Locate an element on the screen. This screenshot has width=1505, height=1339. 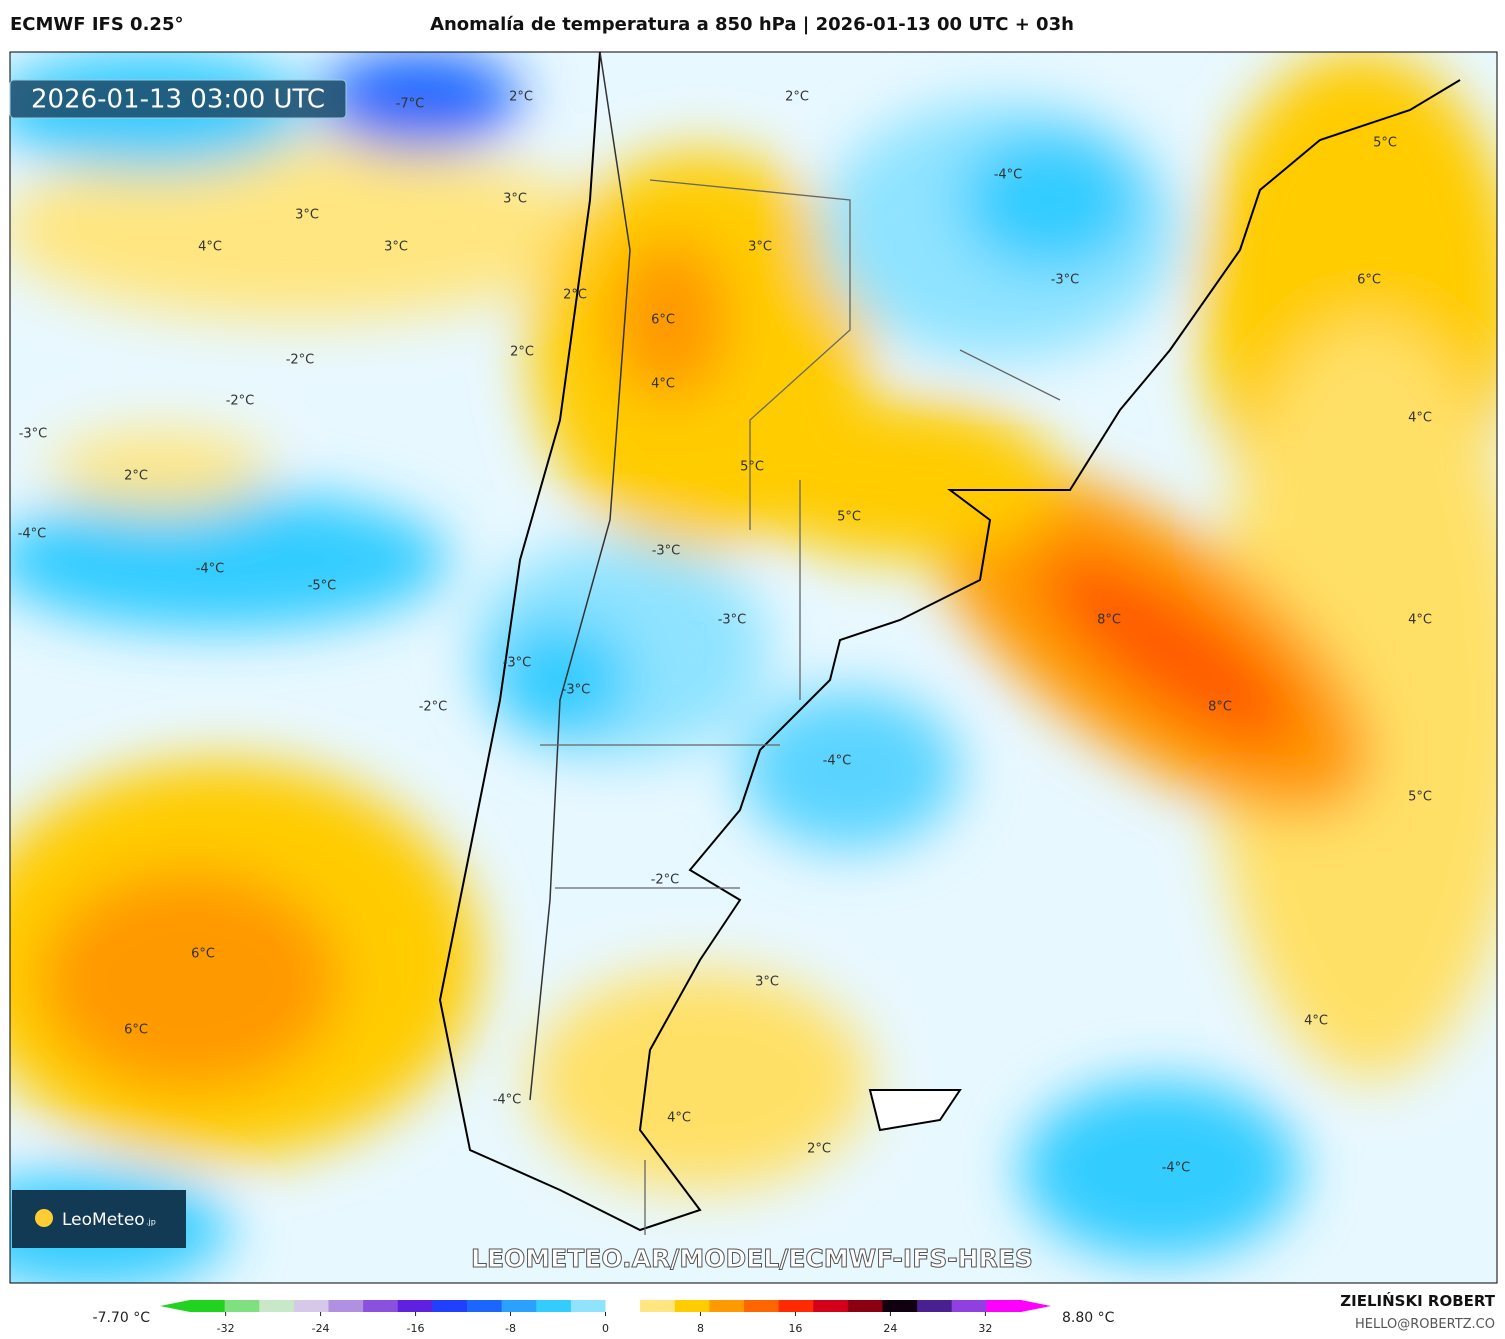
colorbar-tick-label: 24 is located at coordinates (890, 1328).